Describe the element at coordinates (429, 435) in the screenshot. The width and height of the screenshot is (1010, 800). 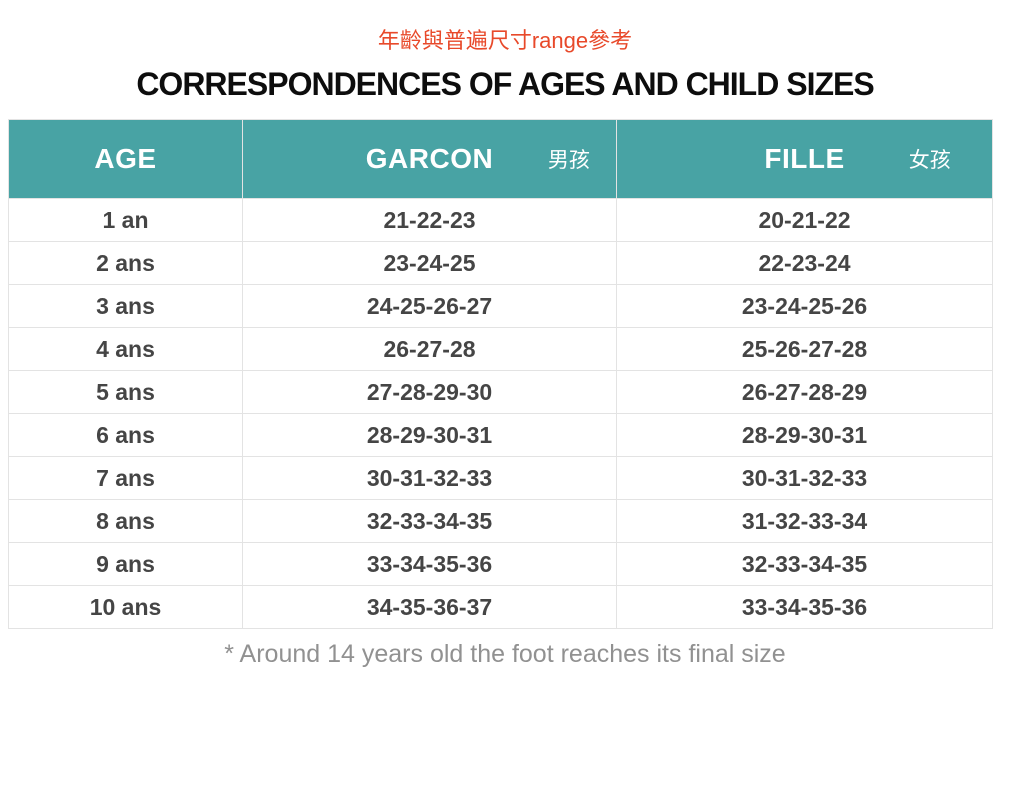
I see `garcon-cell: 28-29-30-31` at that location.